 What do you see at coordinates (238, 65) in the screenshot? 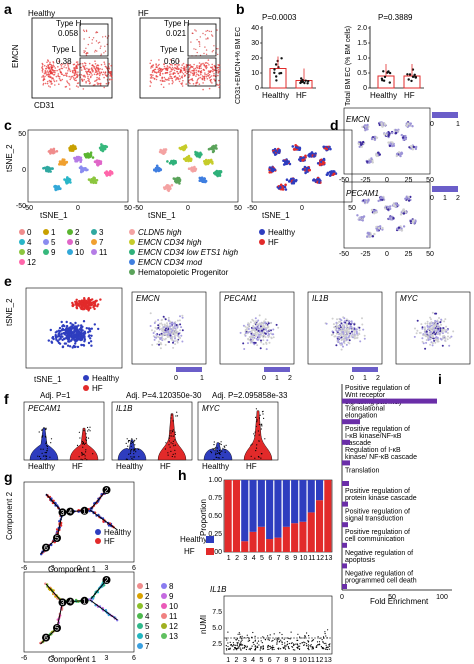
I see `b-left-ylabel: CD31+EMCN+% BM EC` at bounding box center [238, 65].